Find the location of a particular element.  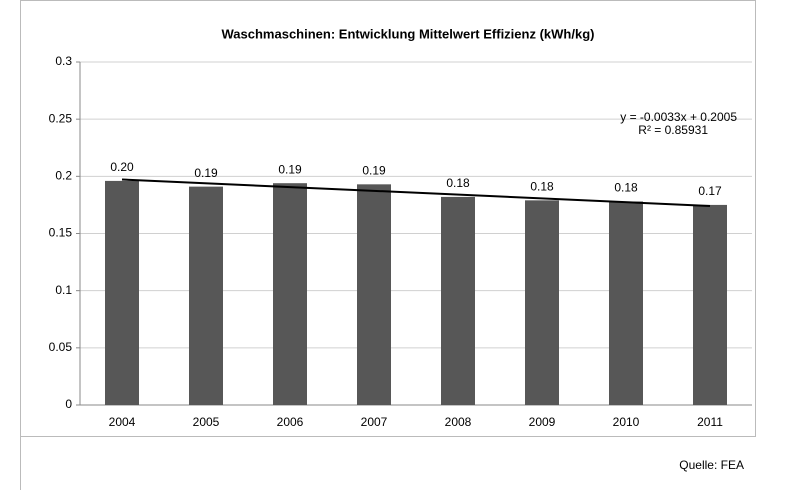

x-tick-label: 2011 is located at coordinates (710, 422).